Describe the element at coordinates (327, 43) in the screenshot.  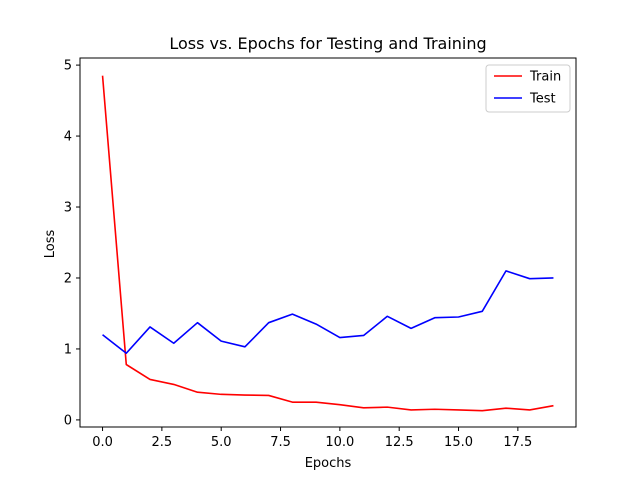
I see `chart-title: Loss vs. Epochs for Testing and Training` at that location.